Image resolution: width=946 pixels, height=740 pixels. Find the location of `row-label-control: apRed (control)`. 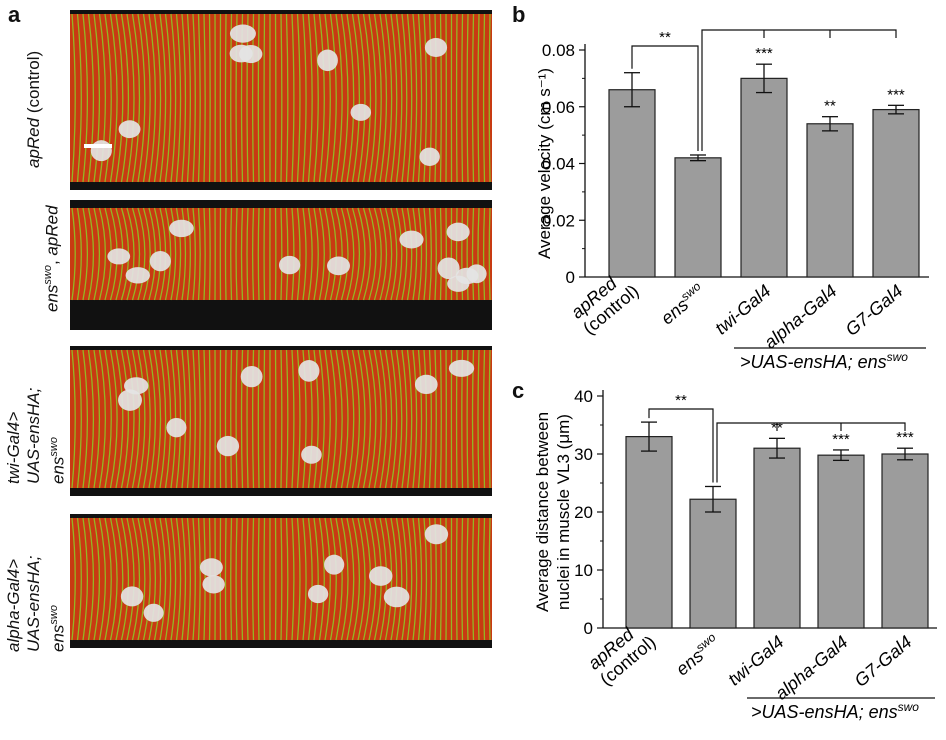

row-label-control: apRed (control) is located at coordinates (34, 109).